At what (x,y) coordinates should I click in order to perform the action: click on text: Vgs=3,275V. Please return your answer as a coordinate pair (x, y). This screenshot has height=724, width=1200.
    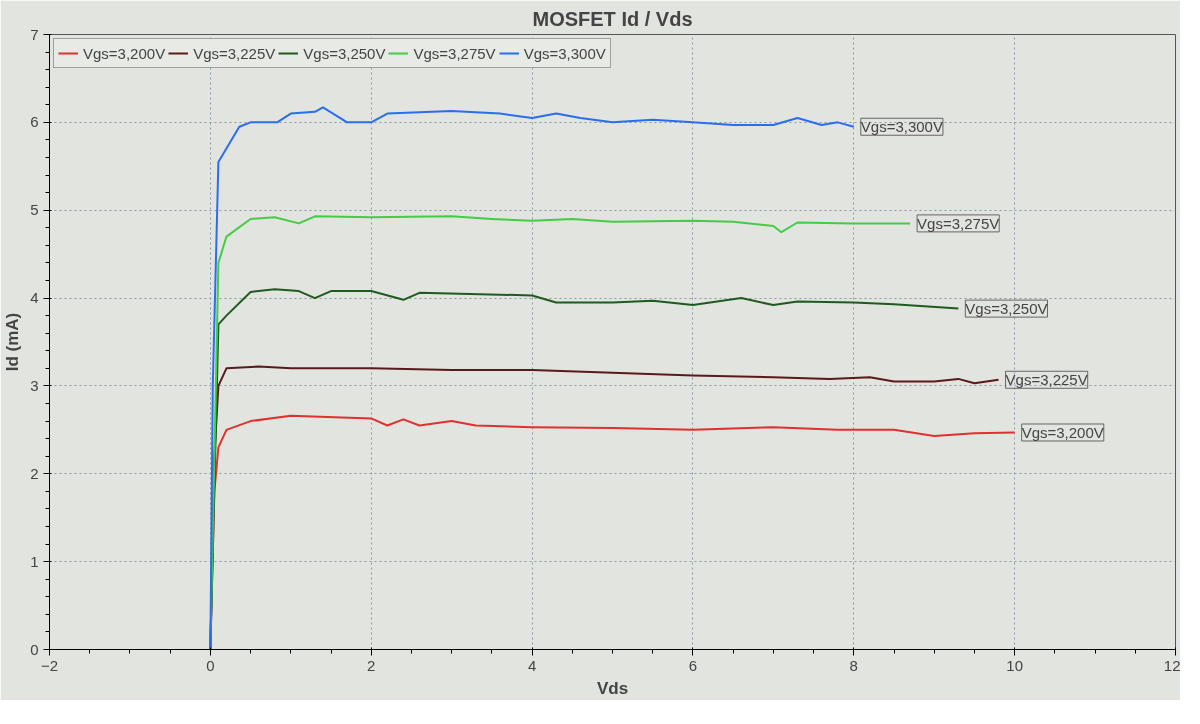
    Looking at the image, I should click on (958, 223).